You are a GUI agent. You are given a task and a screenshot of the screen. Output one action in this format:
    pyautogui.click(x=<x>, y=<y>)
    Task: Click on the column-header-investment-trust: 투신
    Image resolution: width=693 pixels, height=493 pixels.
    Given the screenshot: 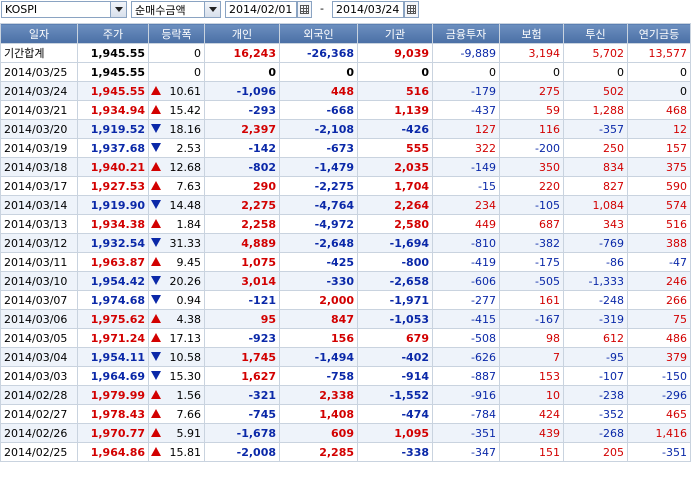 What is the action you would take?
    pyautogui.click(x=595, y=33)
    